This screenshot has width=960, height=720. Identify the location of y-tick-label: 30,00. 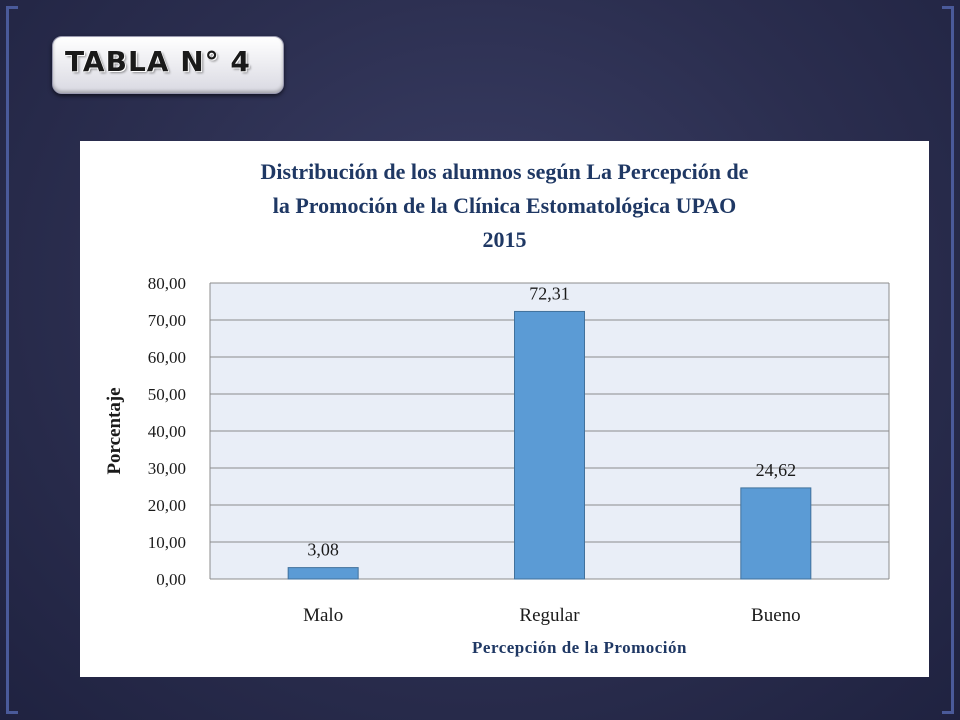
(167, 468).